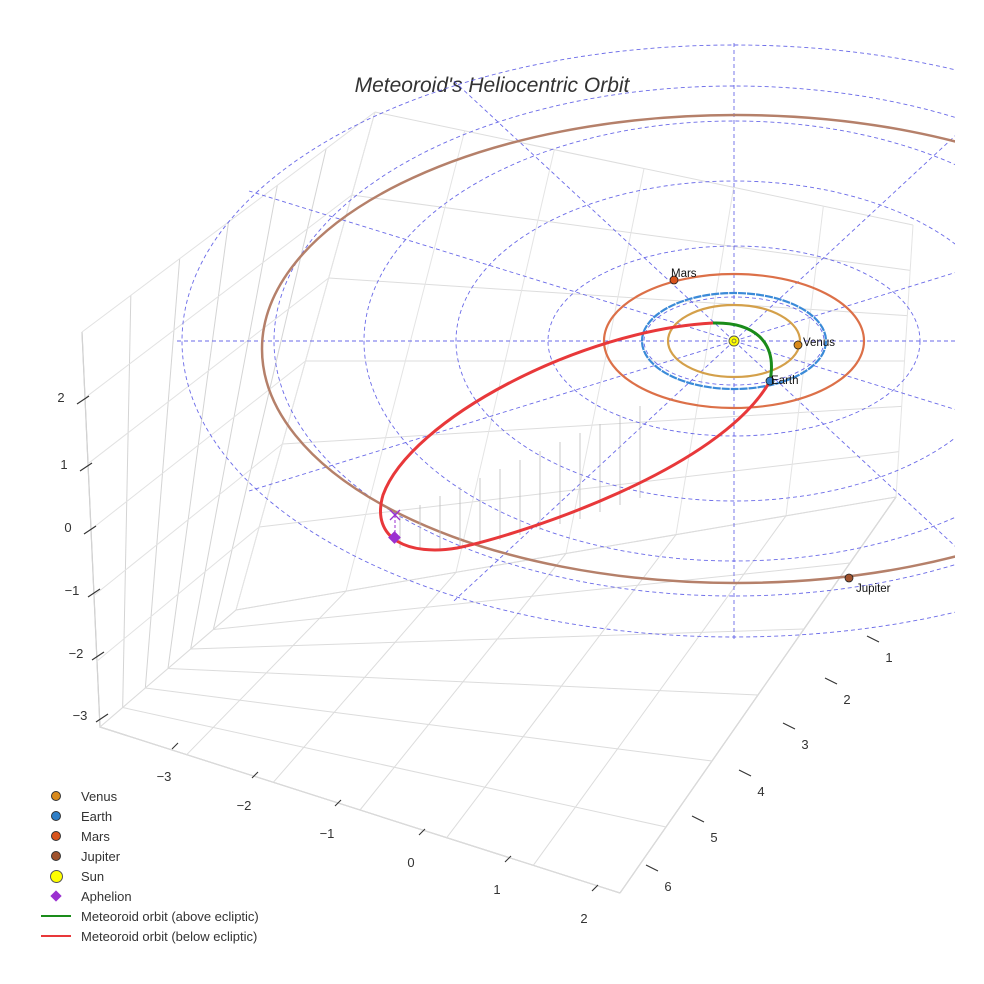 This screenshot has height=984, width=984. What do you see at coordinates (93, 876) in the screenshot?
I see `legend-label: Sun` at bounding box center [93, 876].